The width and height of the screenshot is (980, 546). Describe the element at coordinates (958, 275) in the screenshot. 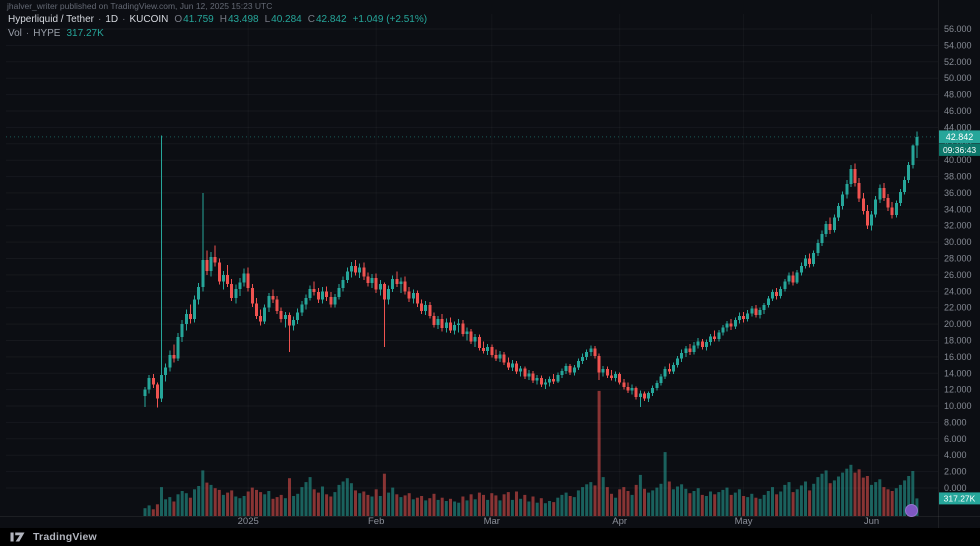

I see `svg-text: 26.000` at that location.